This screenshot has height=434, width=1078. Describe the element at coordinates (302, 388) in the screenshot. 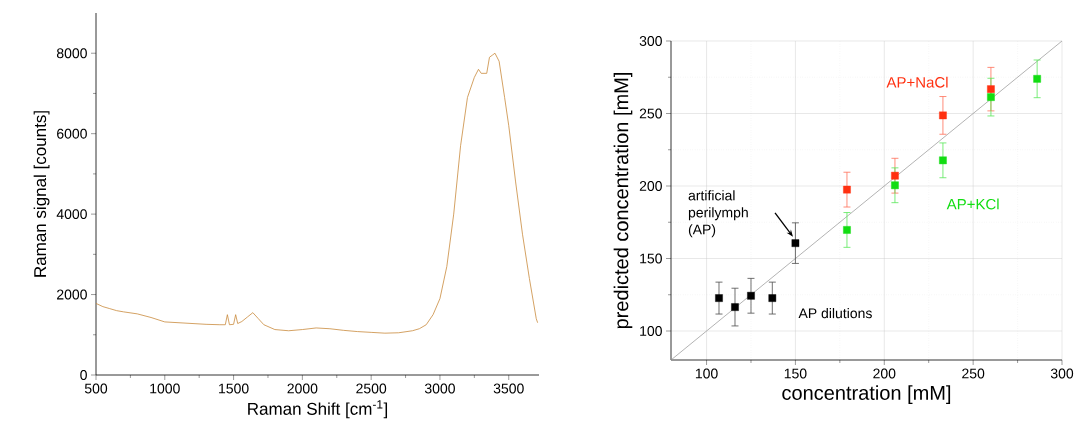

I see `x-tick-label: 2000` at that location.